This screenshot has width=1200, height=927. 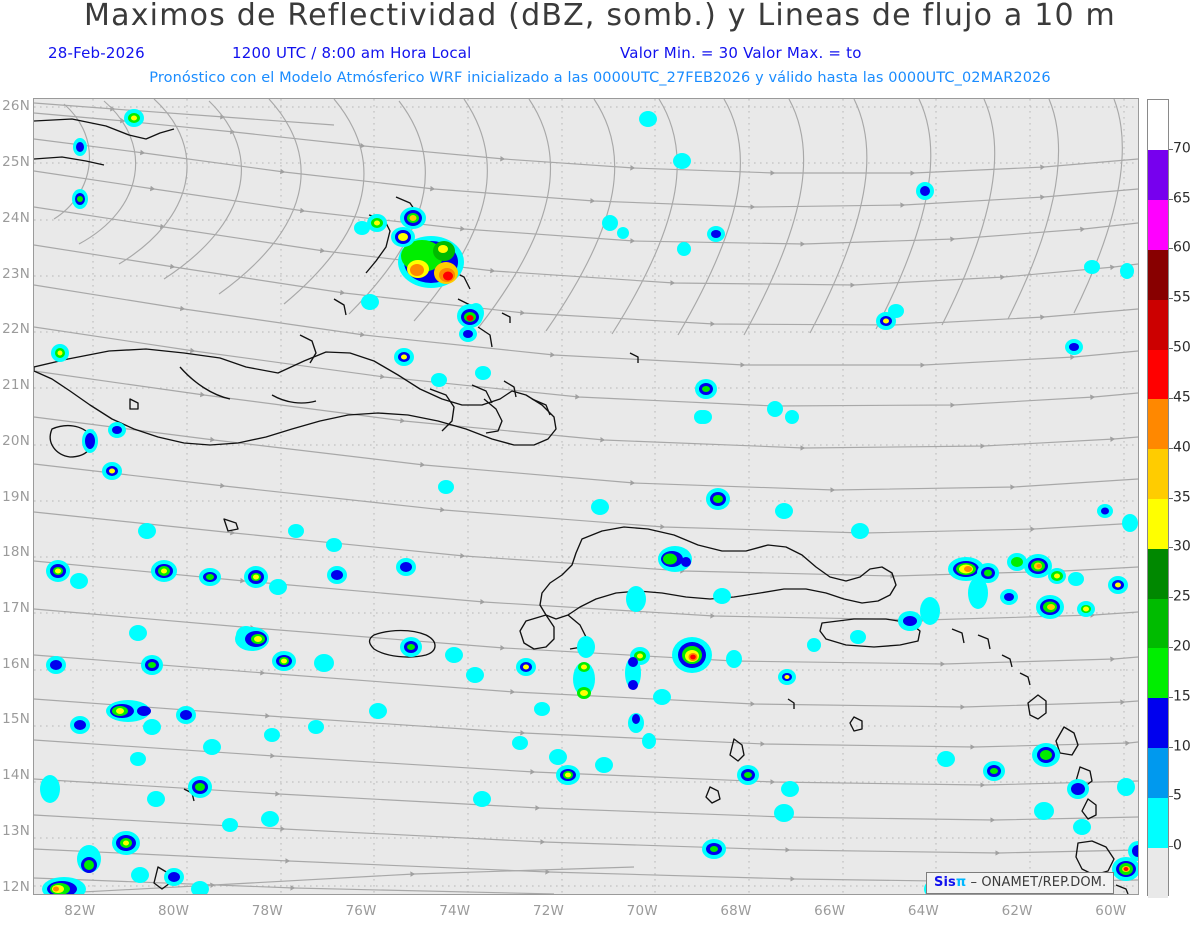 What do you see at coordinates (16, 162) in the screenshot?
I see `lat-tick-25n: 25N` at bounding box center [16, 162].